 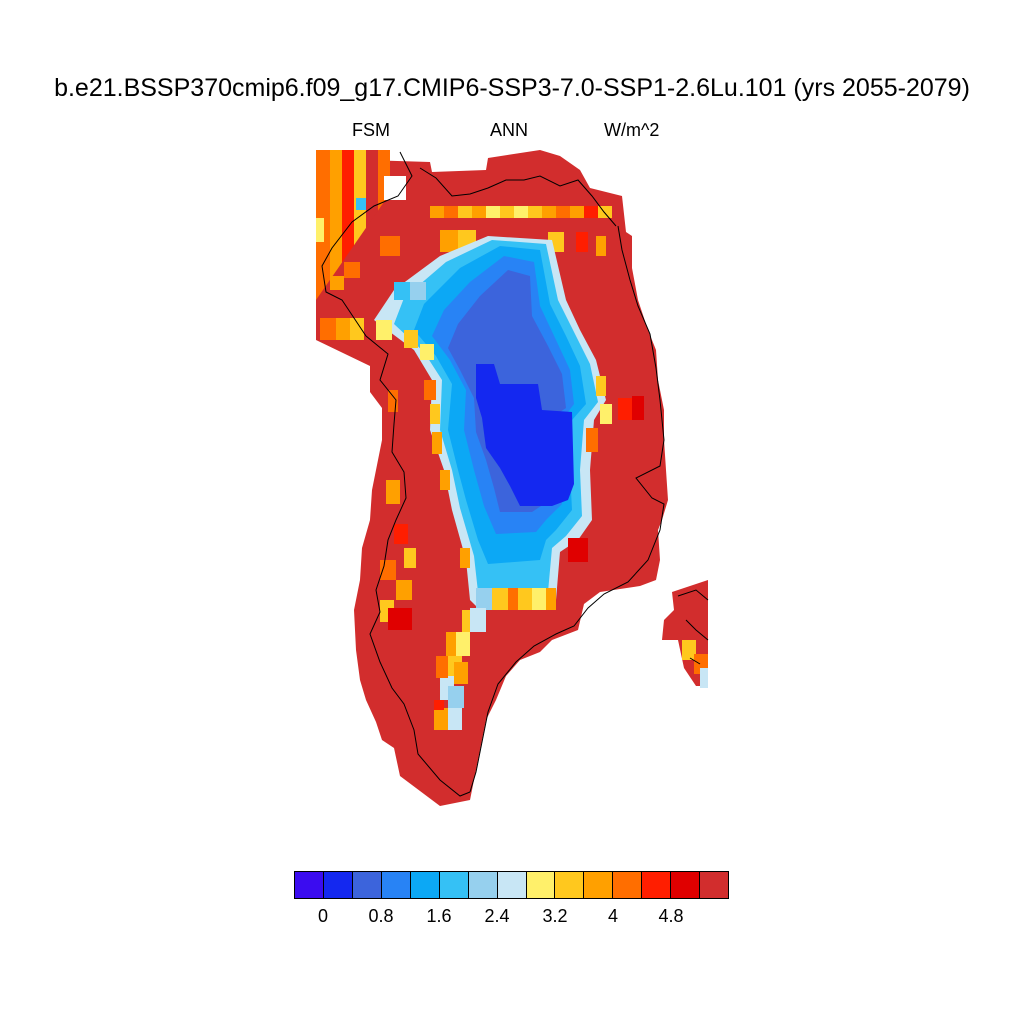 I want to click on nw-blue-cell, so click(x=361, y=204).